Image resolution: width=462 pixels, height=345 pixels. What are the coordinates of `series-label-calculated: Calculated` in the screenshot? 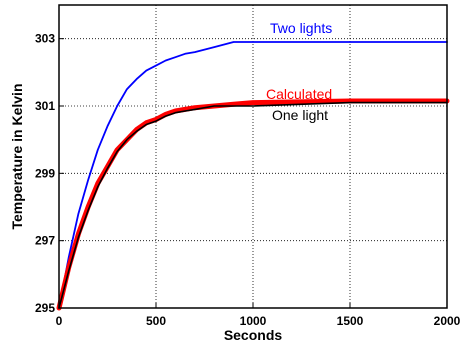 It's located at (299, 94).